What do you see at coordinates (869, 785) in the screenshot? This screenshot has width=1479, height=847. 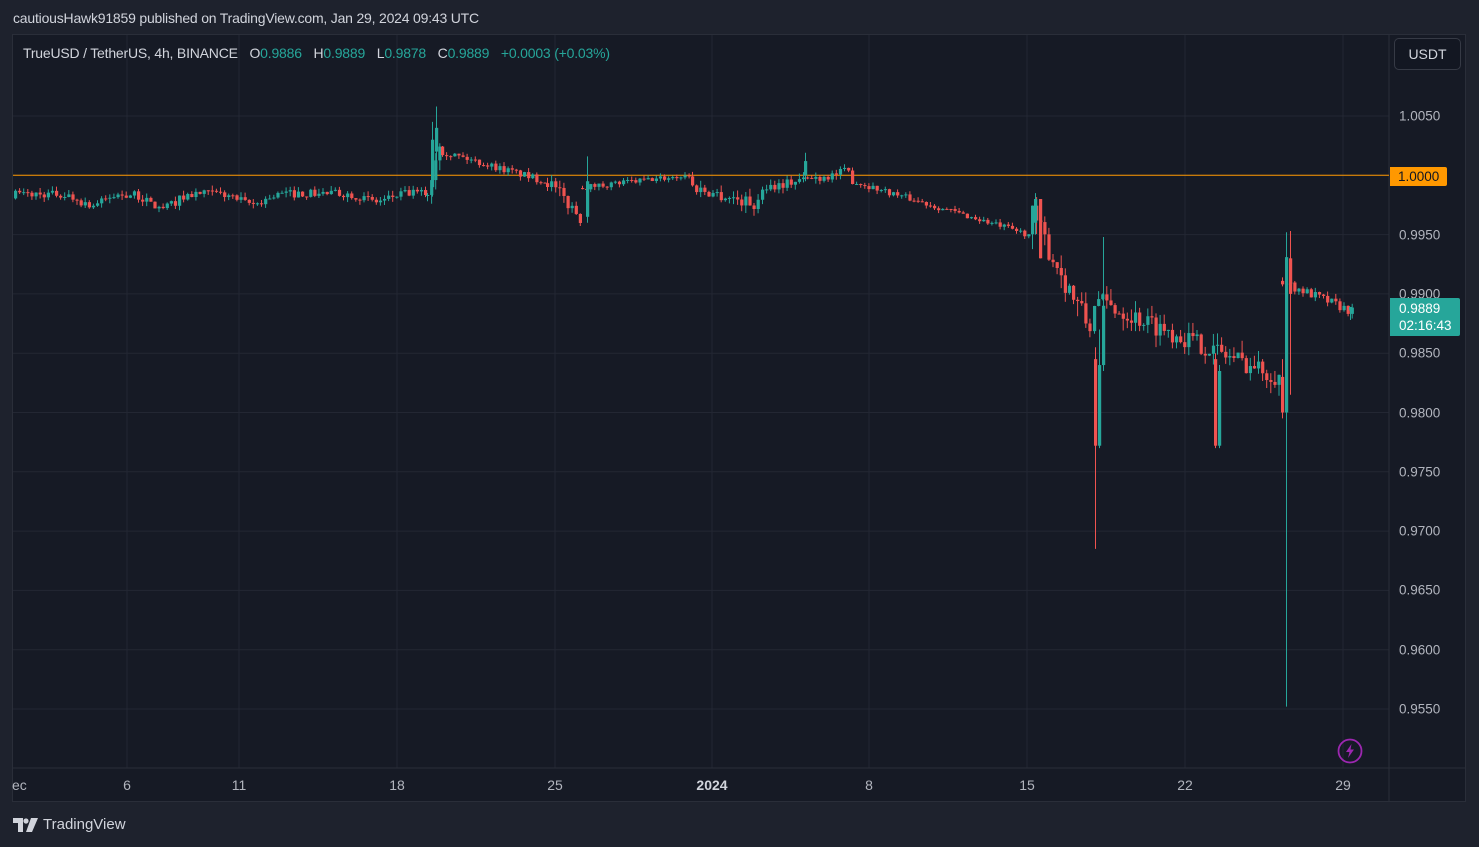 I see `time-tick: 8` at bounding box center [869, 785].